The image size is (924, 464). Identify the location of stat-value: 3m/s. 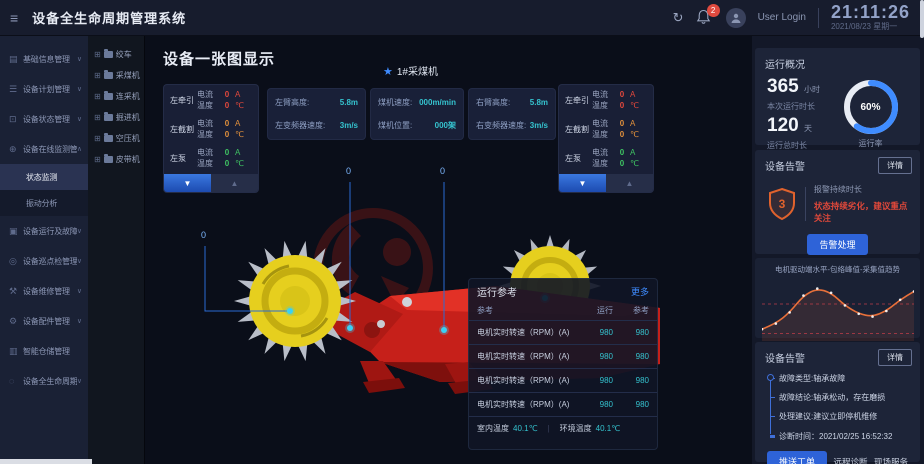
(348, 125).